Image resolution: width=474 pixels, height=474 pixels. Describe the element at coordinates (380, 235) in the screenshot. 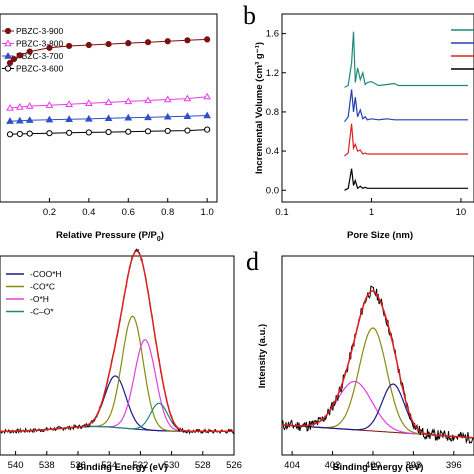

I see `panel-b-xlabel: Pore Size (nm)` at that location.